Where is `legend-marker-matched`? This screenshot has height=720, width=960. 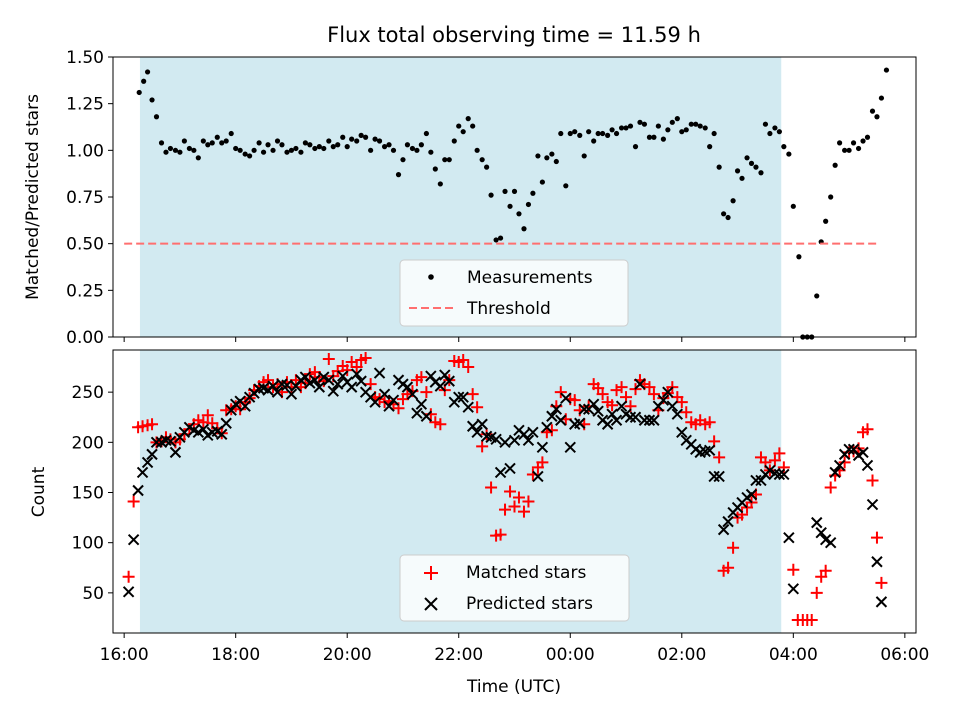
legend-marker-matched is located at coordinates (431, 573).